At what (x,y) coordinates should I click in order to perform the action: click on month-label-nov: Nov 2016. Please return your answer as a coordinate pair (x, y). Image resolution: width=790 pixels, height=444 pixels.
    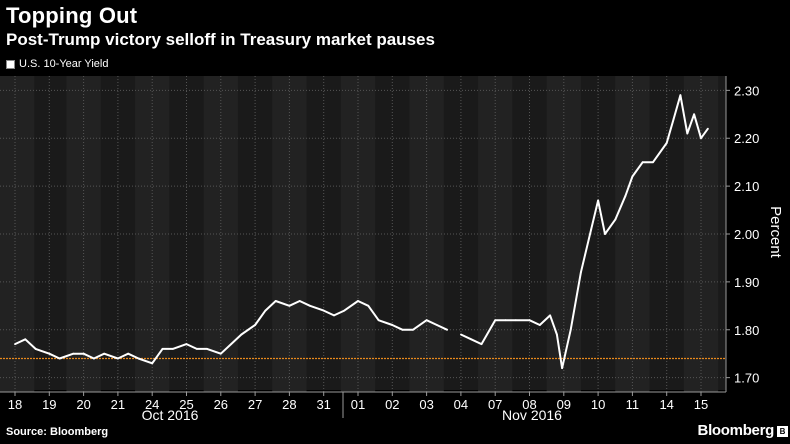
    Looking at the image, I should click on (532, 415).